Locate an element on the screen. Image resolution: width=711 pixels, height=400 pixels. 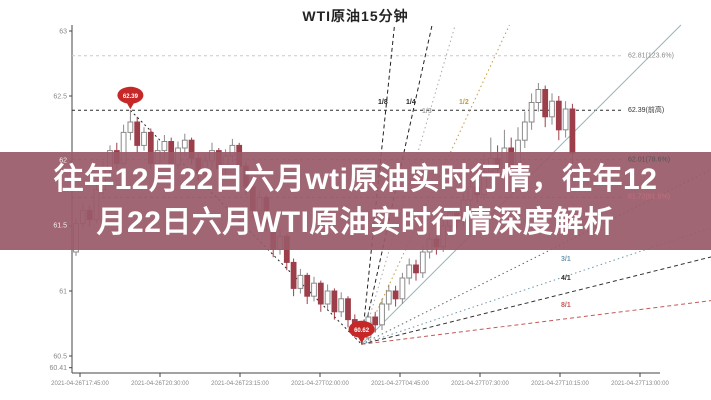
x-tick-label: 2021-04-26T23:15:00 is located at coordinates (240, 384).